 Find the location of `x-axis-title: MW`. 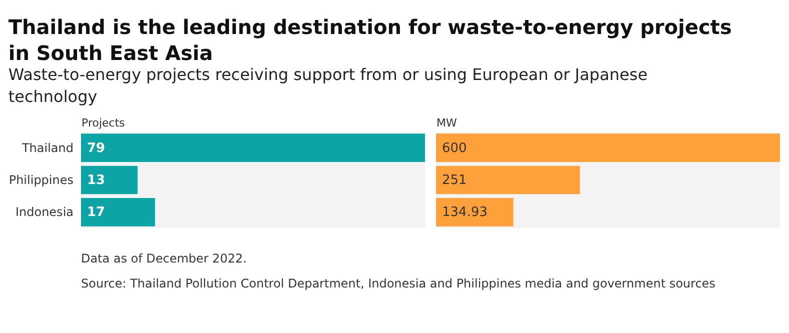

x-axis-title: MW is located at coordinates (446, 123).